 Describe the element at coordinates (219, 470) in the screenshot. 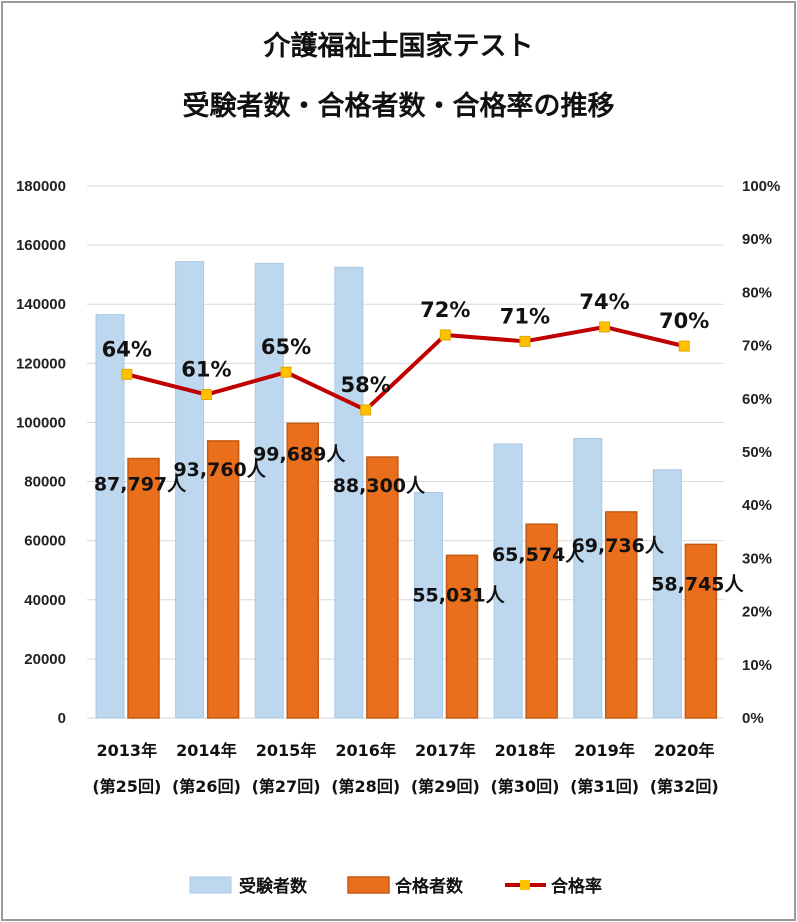

I see `data-label-passers: 93,760人` at that location.